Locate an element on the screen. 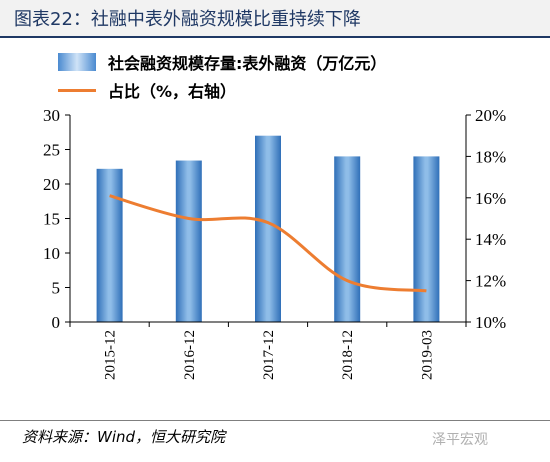  right-tick-label: 16% is located at coordinates (490, 198).